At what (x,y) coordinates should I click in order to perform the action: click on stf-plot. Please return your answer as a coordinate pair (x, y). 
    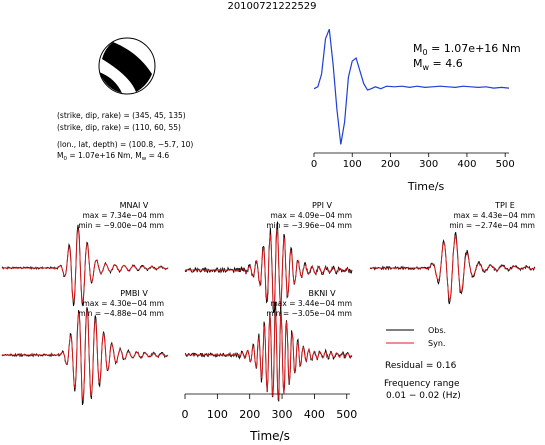
    Looking at the image, I should click on (411, 86).